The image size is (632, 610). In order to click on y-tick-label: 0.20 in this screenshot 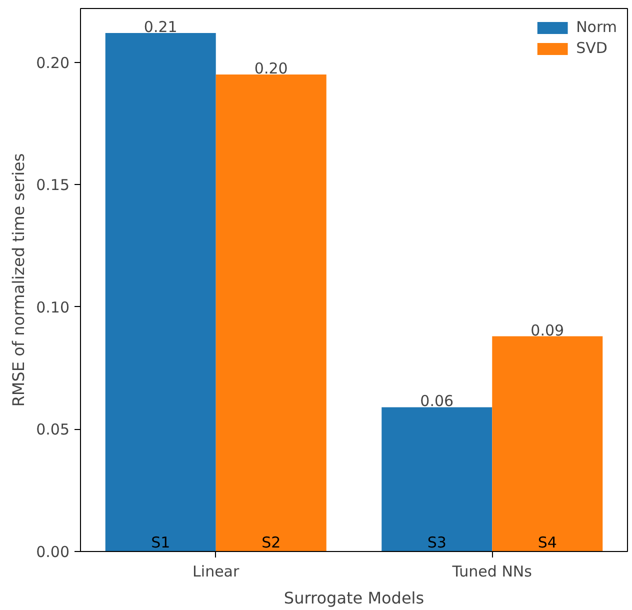, I will do `click(53, 63)`.